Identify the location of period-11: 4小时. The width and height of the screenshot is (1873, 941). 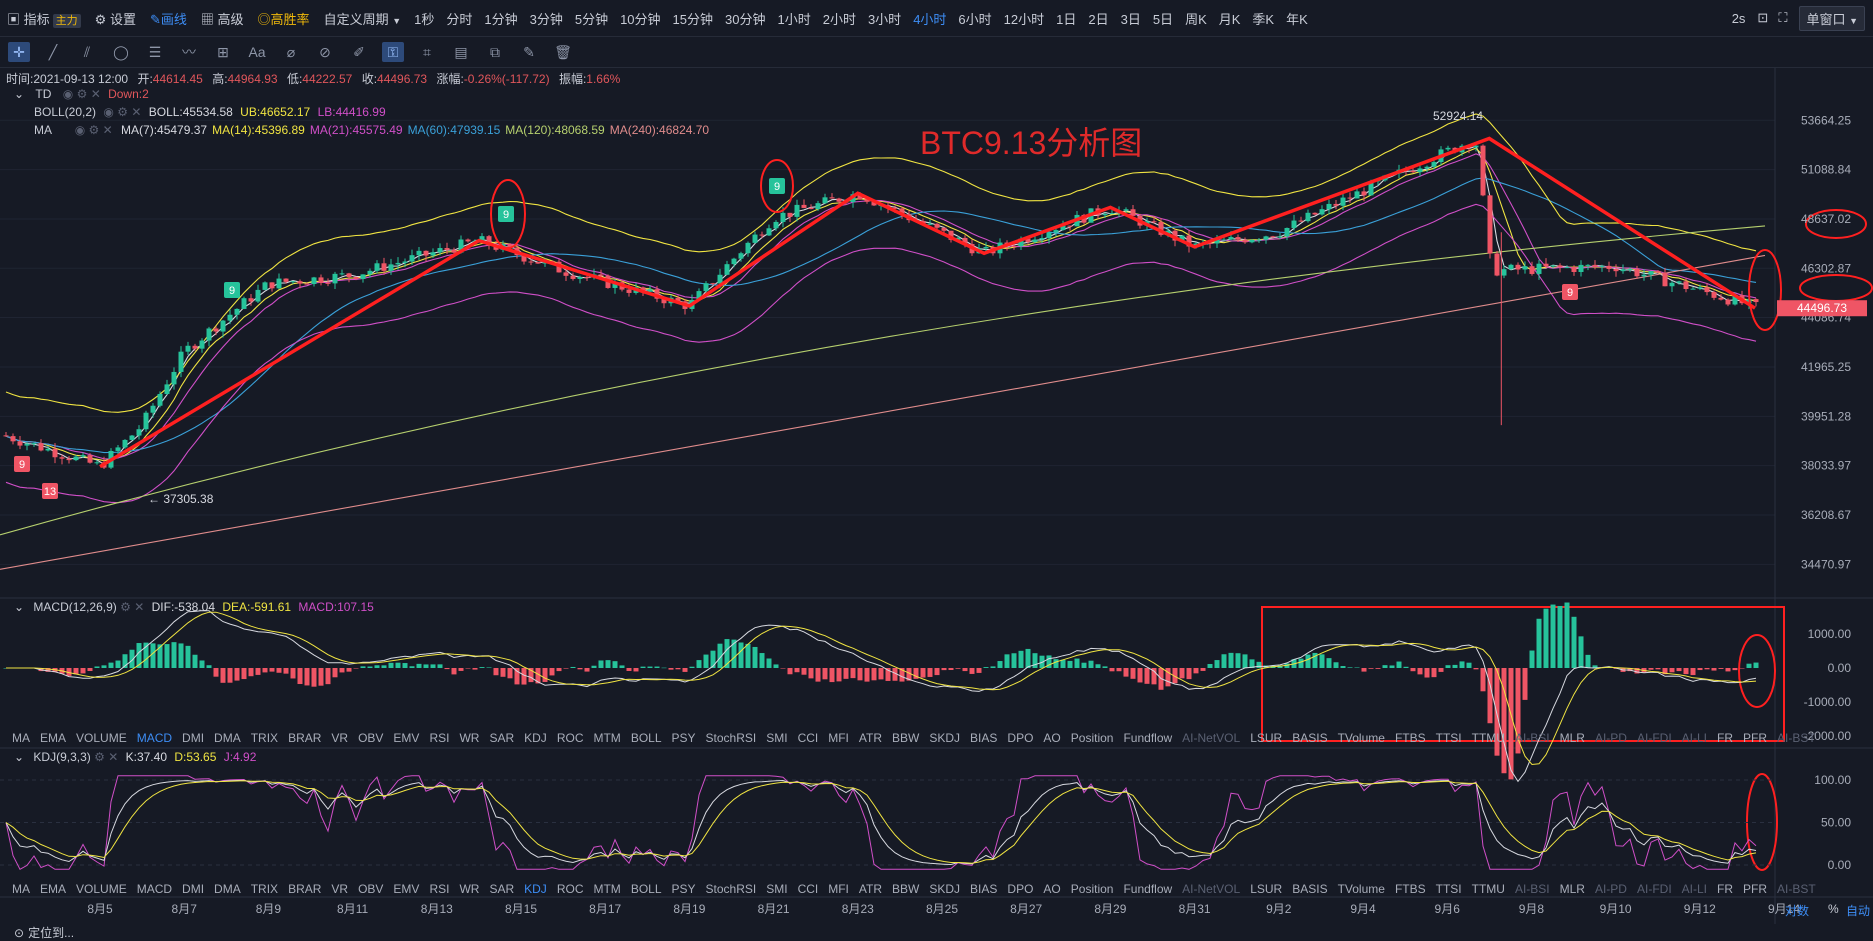
(930, 19).